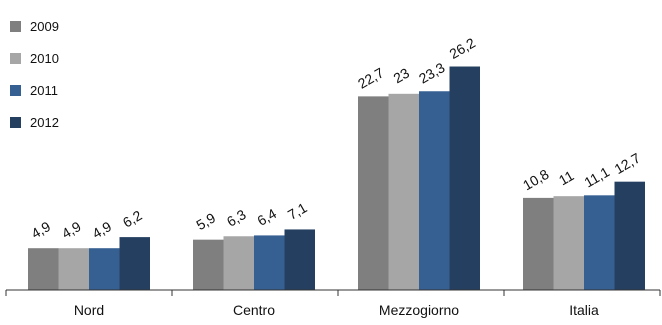 This screenshot has width=662, height=325. What do you see at coordinates (40, 230) in the screenshot?
I see `data-label-nord-2009: 4,9` at bounding box center [40, 230].